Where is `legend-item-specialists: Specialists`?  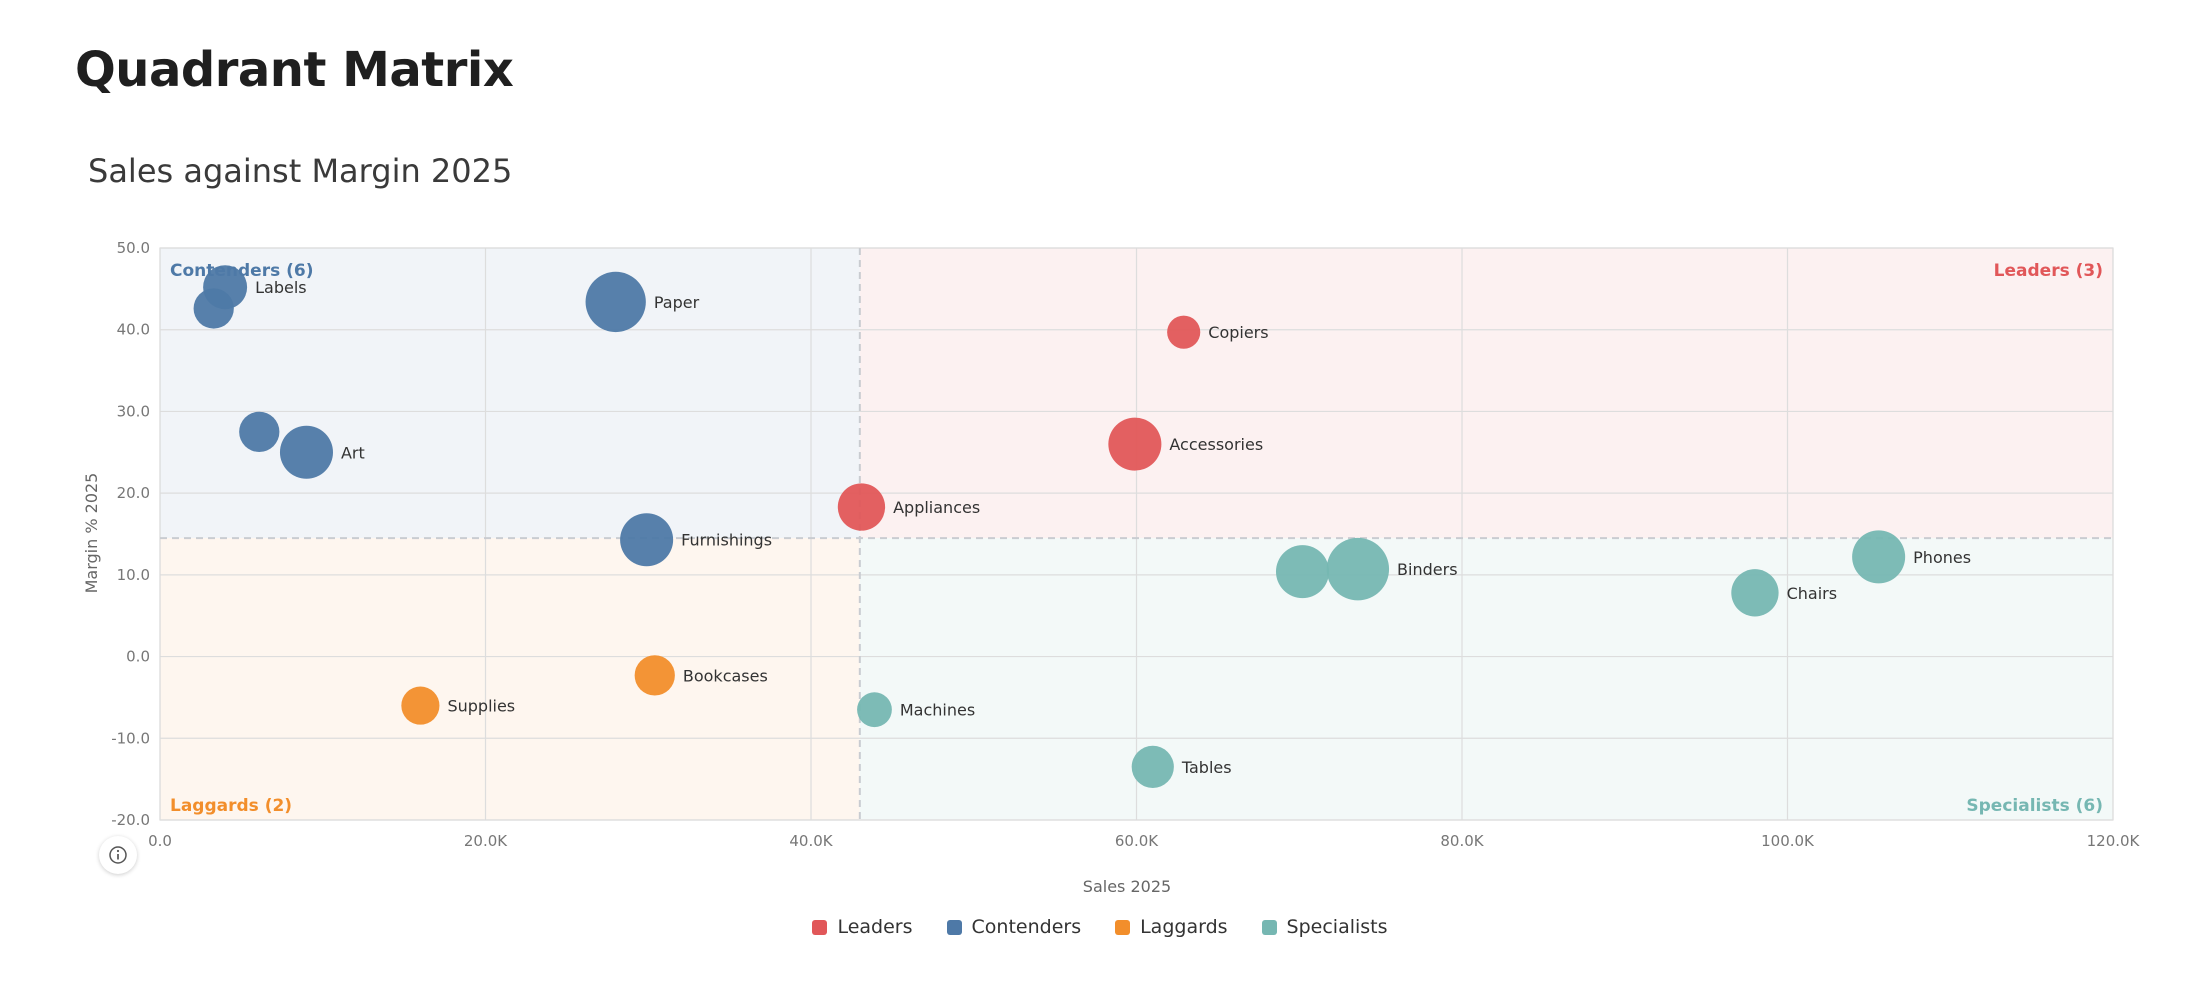
legend-item-specialists: Specialists is located at coordinates (1324, 927).